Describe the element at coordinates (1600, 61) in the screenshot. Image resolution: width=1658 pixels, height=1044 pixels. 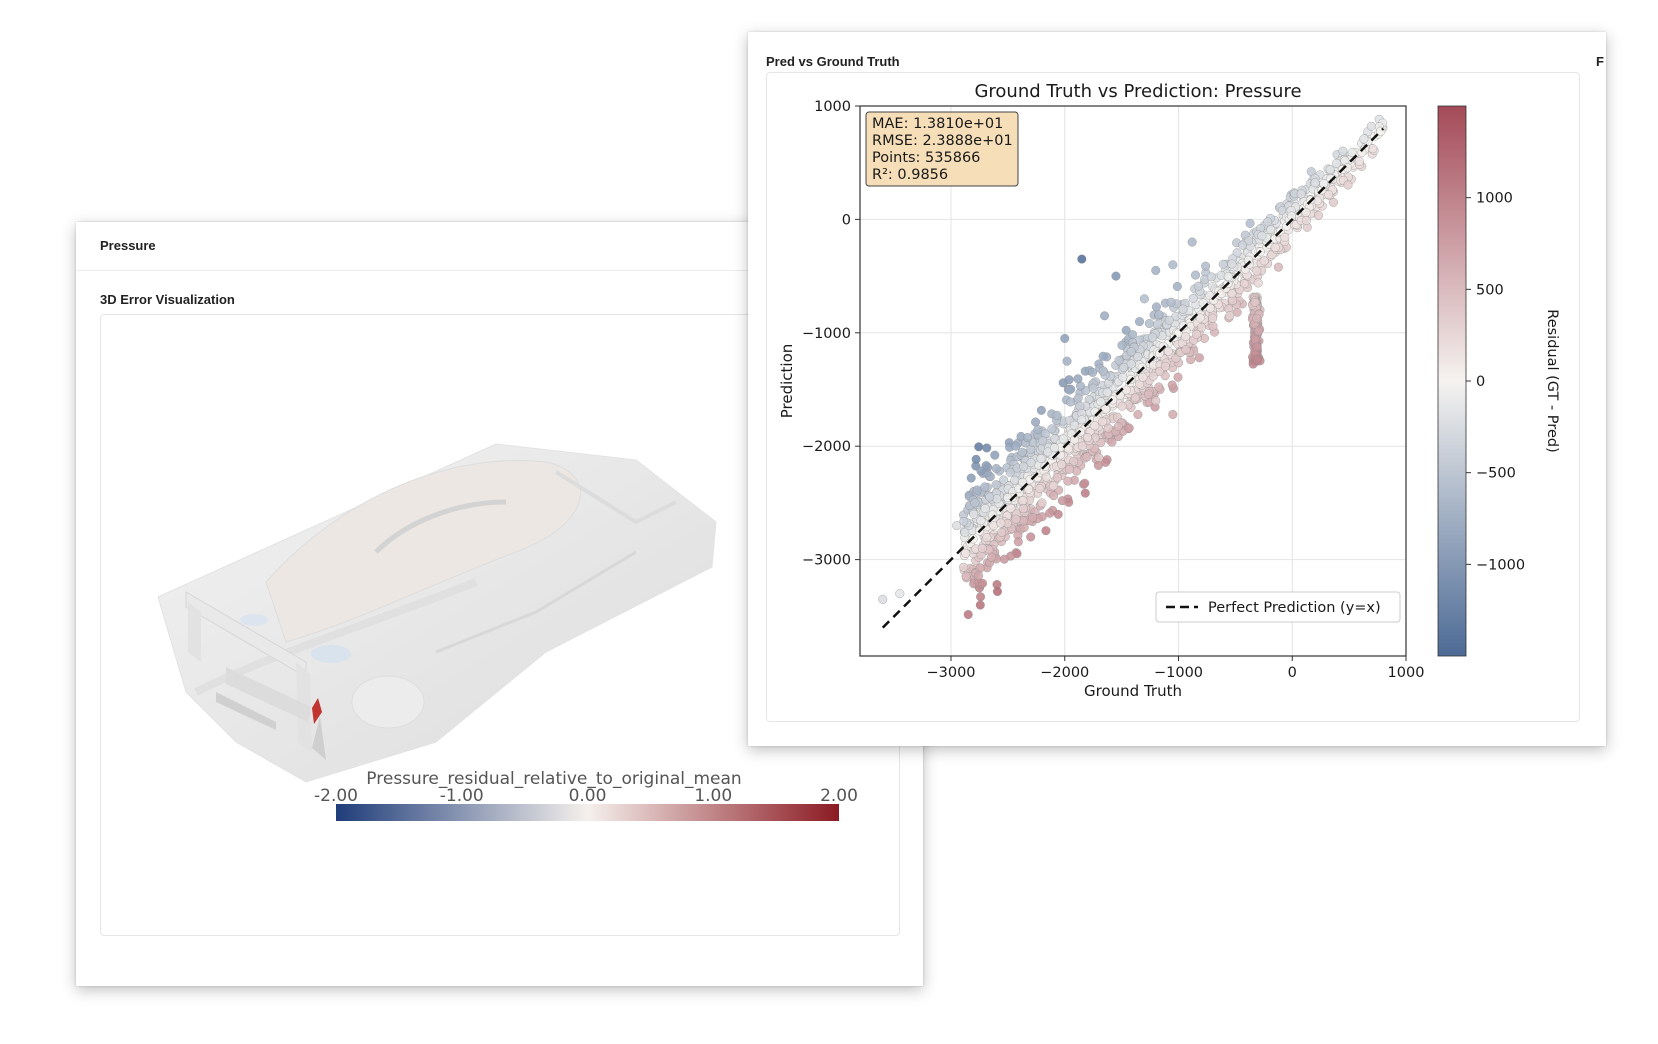
I see `next-card-title-clipped: F` at that location.